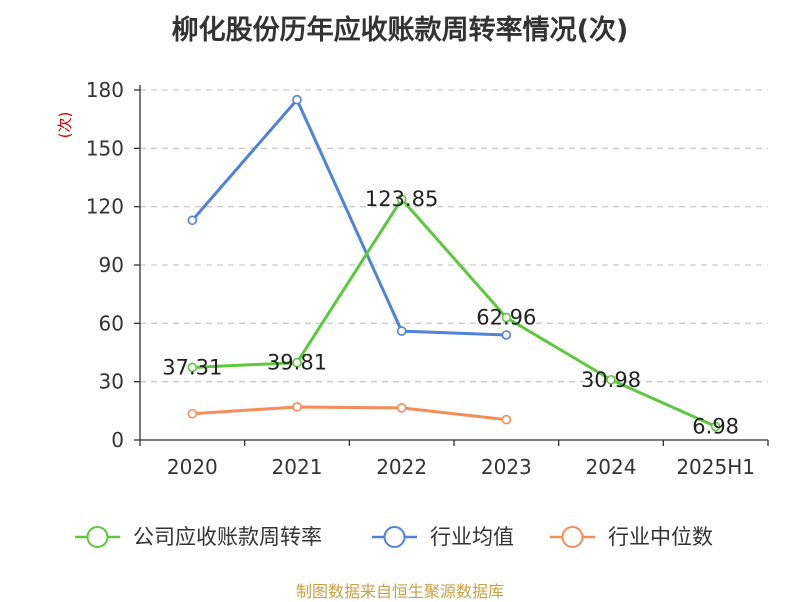 The width and height of the screenshot is (800, 602). I want to click on x-tick-label: 2021, so click(297, 467).